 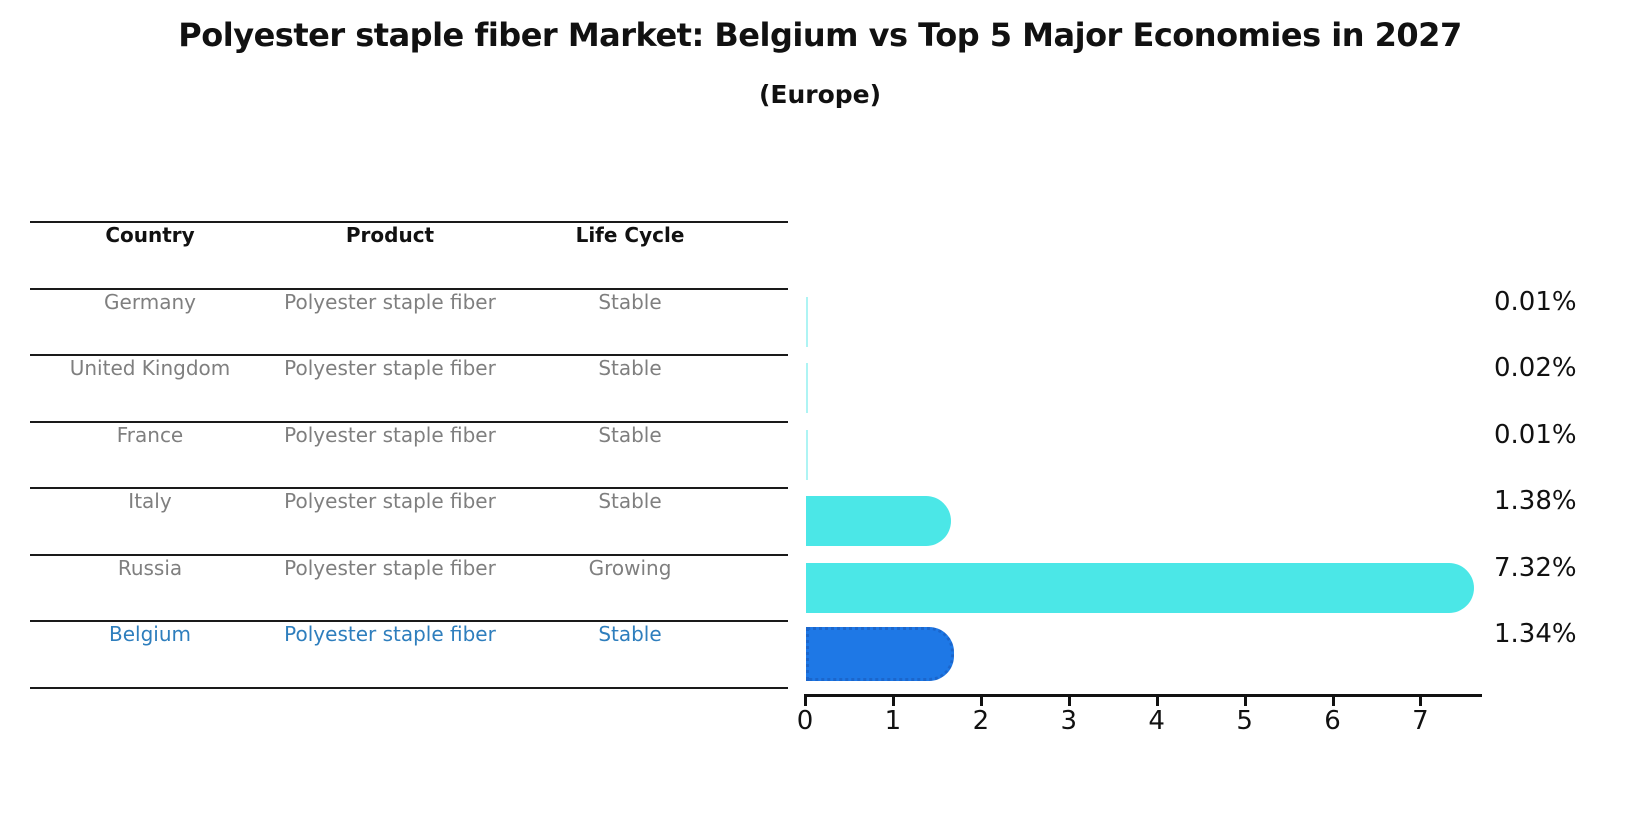 What do you see at coordinates (807, 455) in the screenshot?
I see `bar-france` at bounding box center [807, 455].